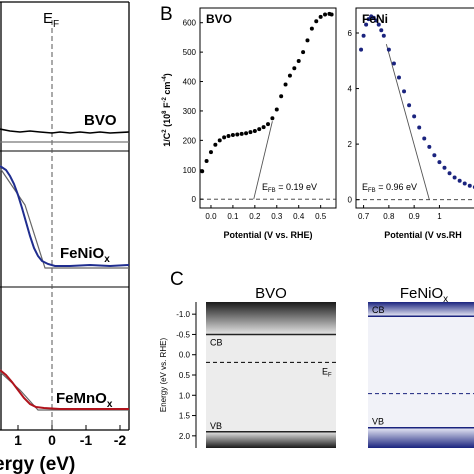  I want to click on y-tick-label: 300, so click(190, 111).